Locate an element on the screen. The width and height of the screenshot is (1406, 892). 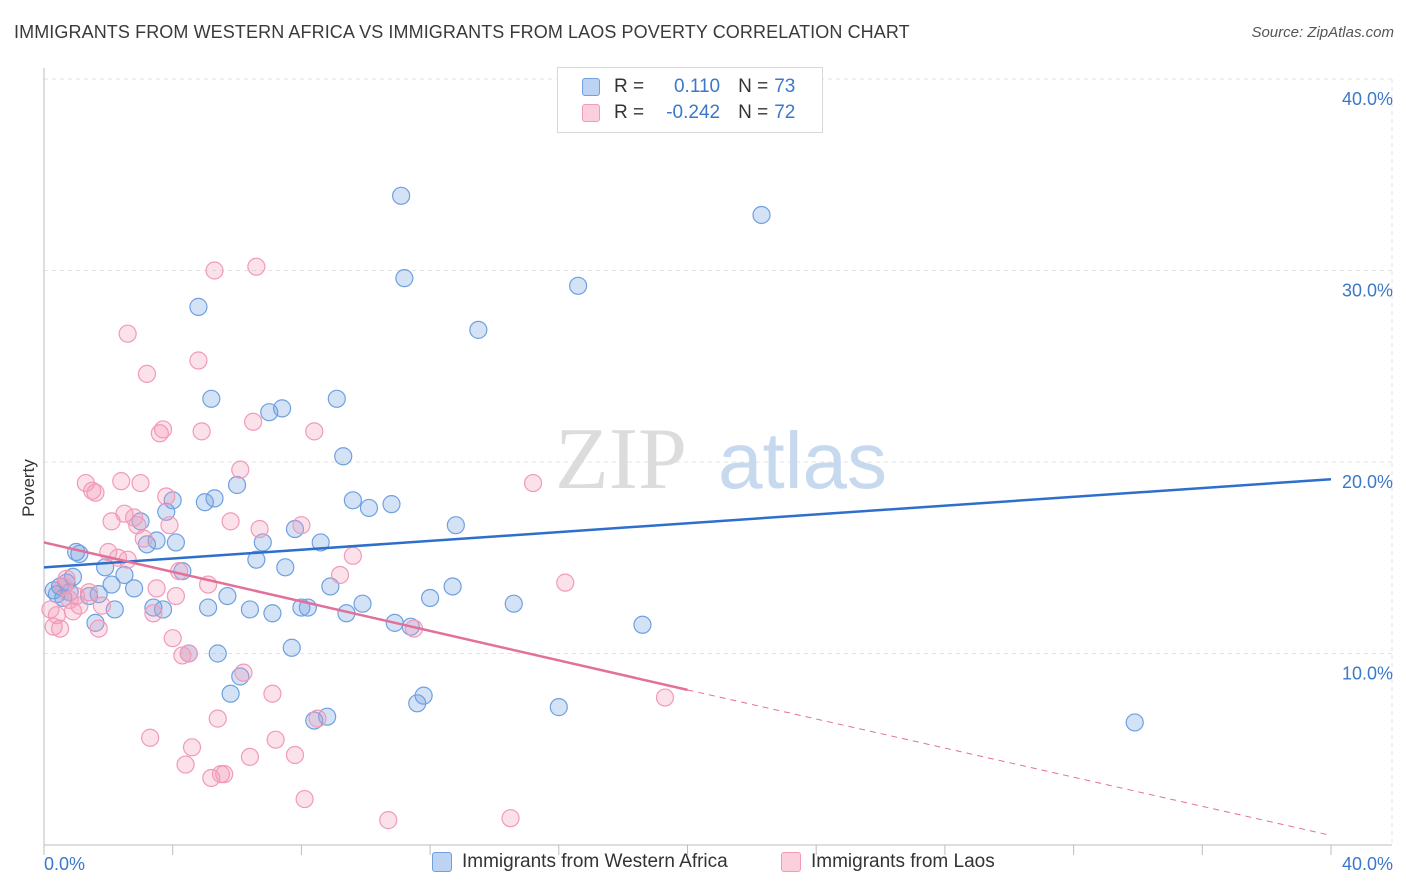
legend-n-value: 72 is located at coordinates (785, 112).